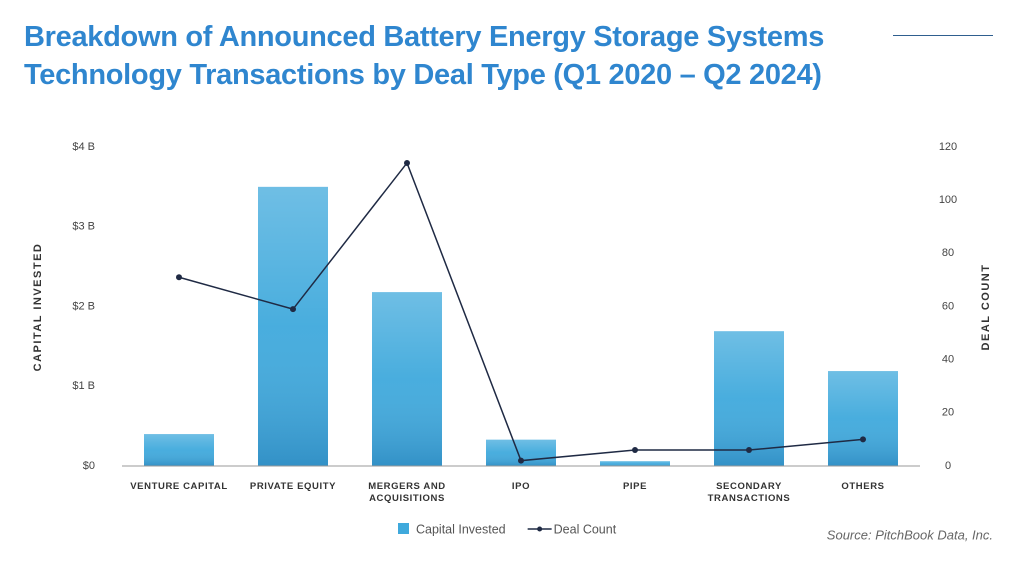 This screenshot has height=570, width=1024. Describe the element at coordinates (179, 486) in the screenshot. I see `x-tick-label: VENTURE CAPITAL` at that location.